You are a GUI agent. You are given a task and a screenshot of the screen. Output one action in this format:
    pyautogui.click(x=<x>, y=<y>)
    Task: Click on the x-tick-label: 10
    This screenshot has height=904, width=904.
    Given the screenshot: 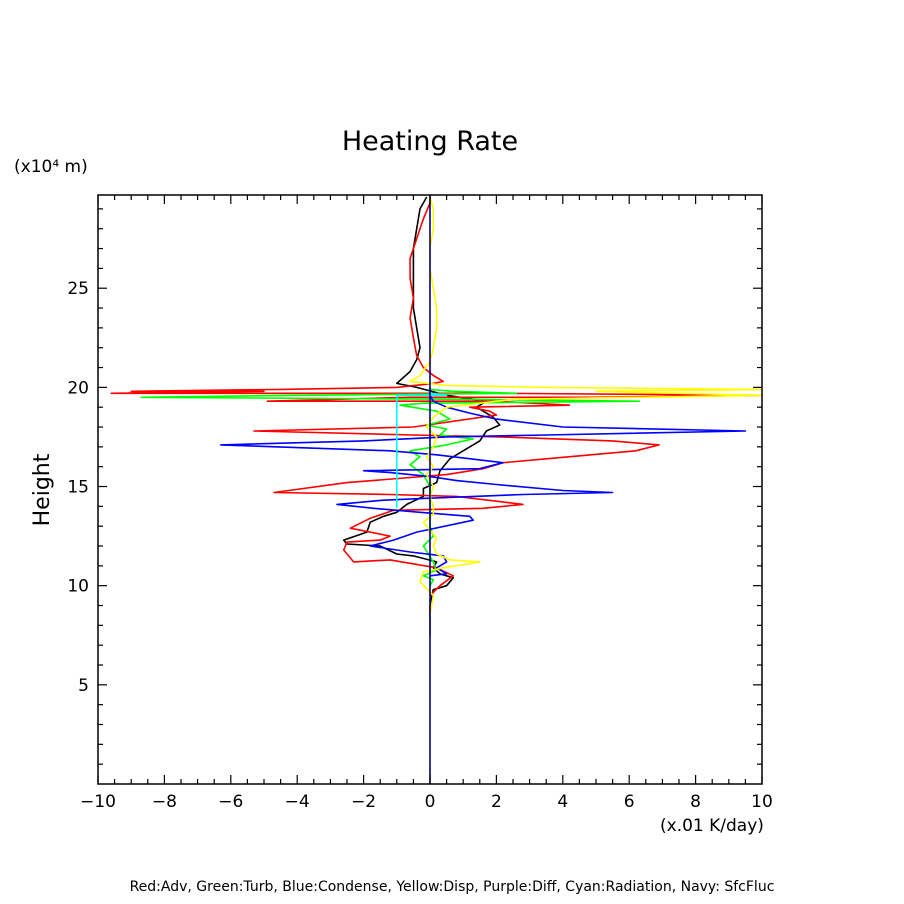 What is the action you would take?
    pyautogui.click(x=762, y=802)
    